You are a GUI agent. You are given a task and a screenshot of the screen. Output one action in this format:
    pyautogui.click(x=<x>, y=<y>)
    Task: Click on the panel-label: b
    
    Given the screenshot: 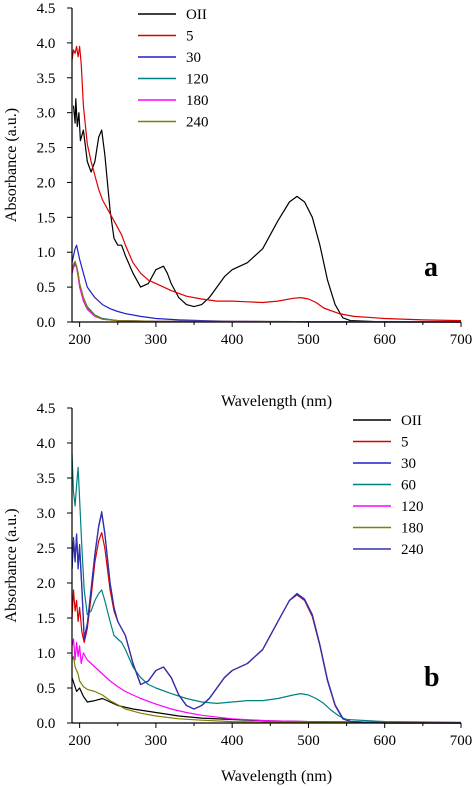 What is the action you would take?
    pyautogui.click(x=432, y=677)
    